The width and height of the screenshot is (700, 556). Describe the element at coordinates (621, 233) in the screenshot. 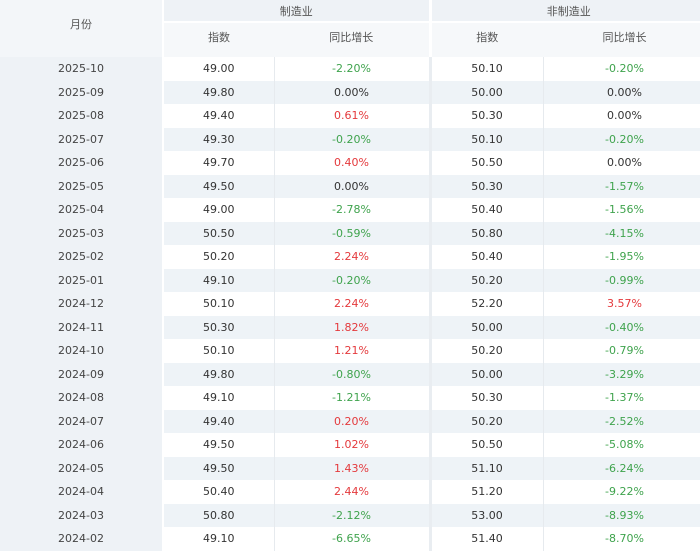

I see `non-manufacturing-yoy-cell: -4.15%` at that location.